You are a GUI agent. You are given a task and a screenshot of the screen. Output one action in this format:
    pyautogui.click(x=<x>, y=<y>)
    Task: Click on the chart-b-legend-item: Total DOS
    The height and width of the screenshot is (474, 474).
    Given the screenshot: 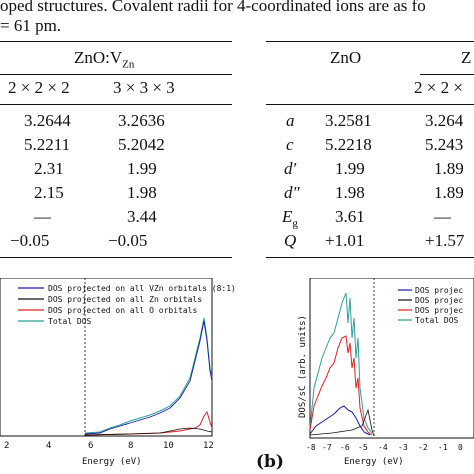 What is the action you would take?
    pyautogui.click(x=437, y=320)
    